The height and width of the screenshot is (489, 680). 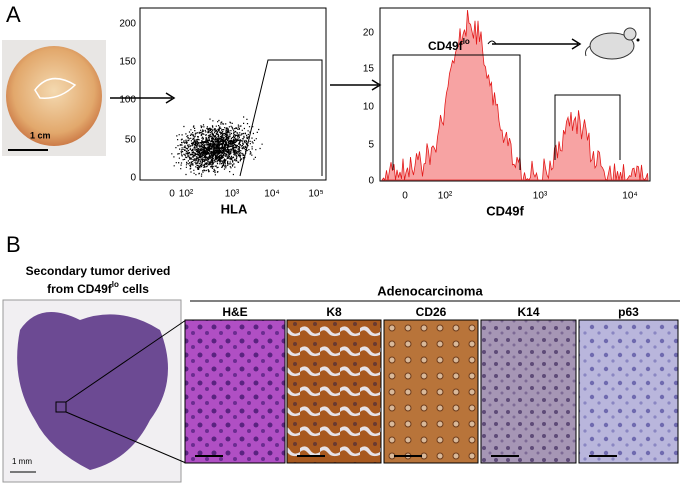 I want to click on histogram-frame, so click(x=515, y=94).